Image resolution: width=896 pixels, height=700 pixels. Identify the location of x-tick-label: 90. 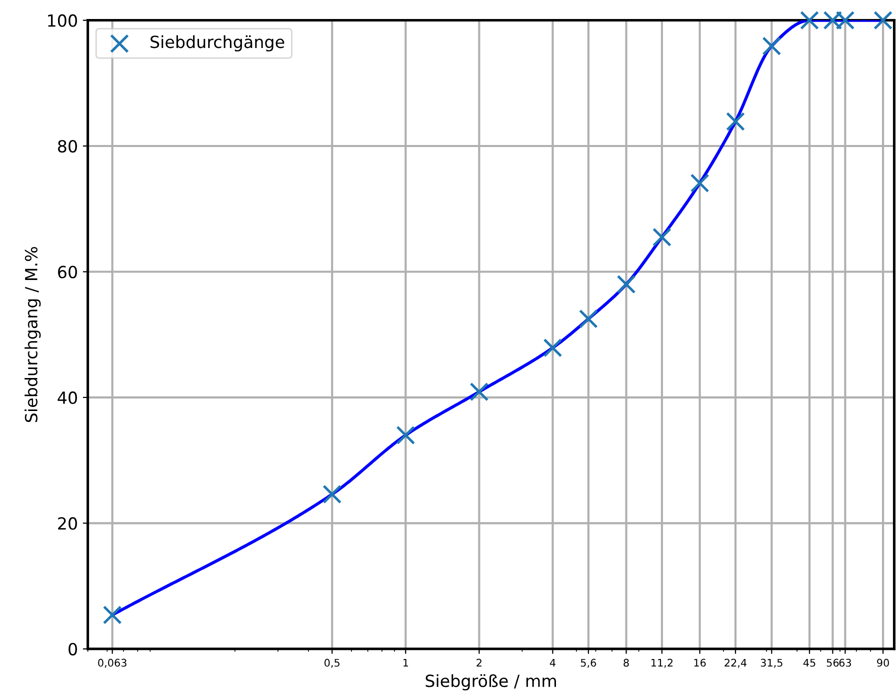
(883, 662).